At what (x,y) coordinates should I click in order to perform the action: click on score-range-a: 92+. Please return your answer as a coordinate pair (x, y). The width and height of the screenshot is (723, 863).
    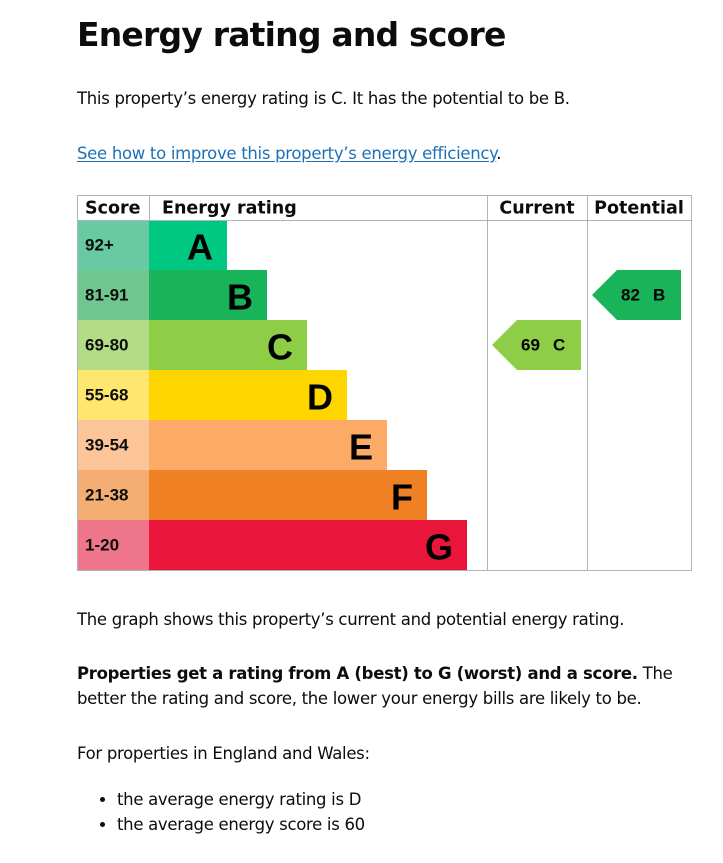
    Looking at the image, I should click on (99, 245).